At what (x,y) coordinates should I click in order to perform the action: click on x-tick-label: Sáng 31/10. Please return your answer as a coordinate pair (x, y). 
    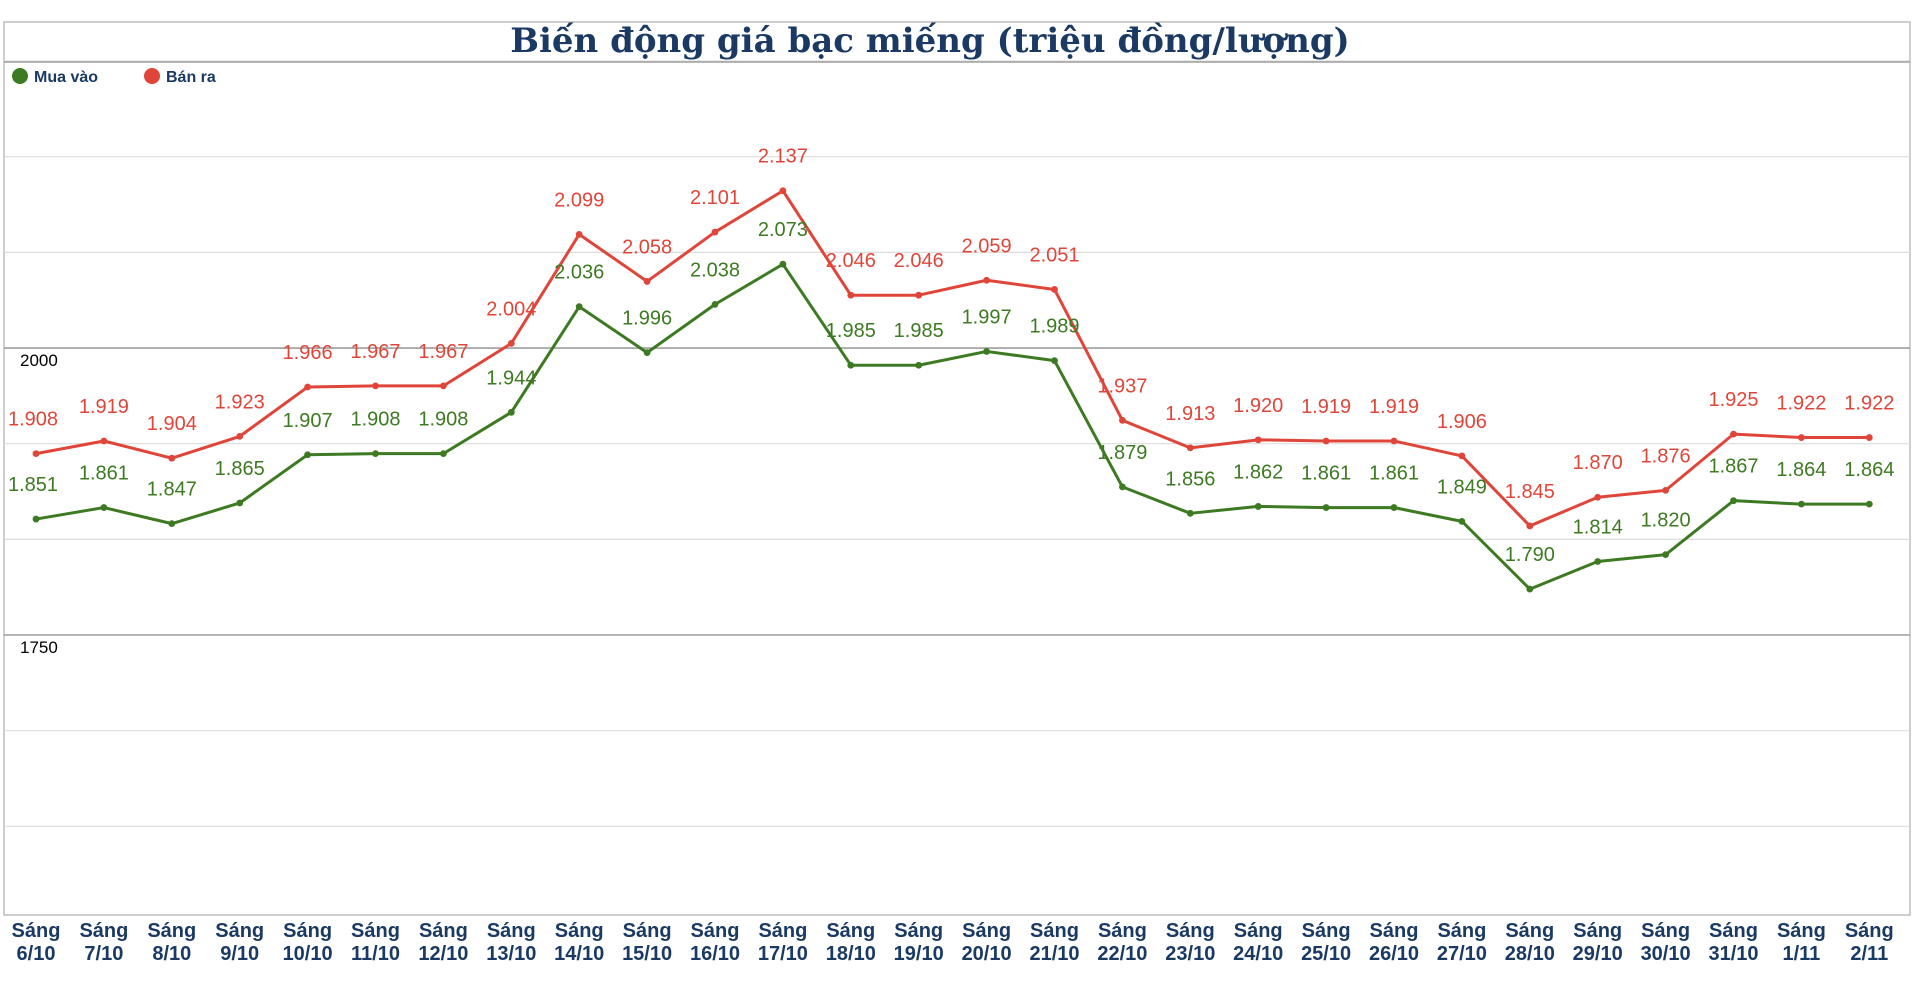
    Looking at the image, I should click on (1733, 942).